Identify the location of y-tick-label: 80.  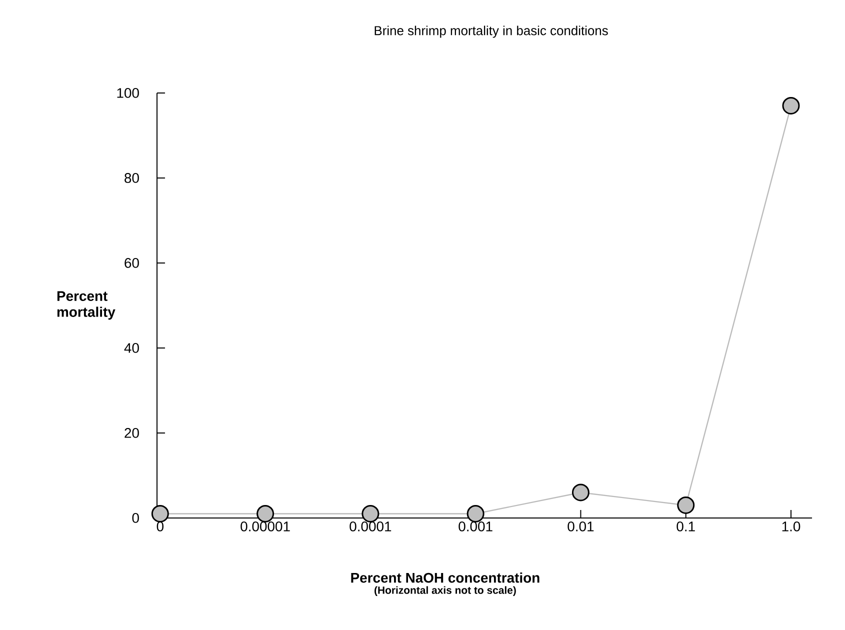
(131, 178).